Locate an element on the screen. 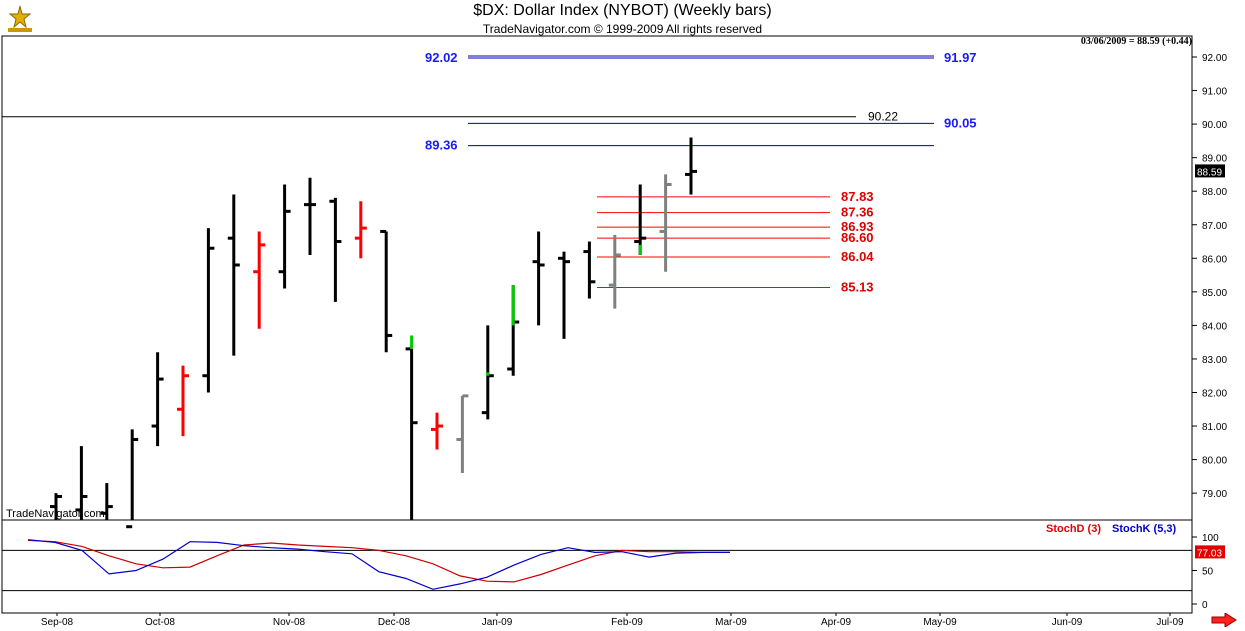 The image size is (1245, 631). fib-level-label: 86.60 is located at coordinates (857, 237).